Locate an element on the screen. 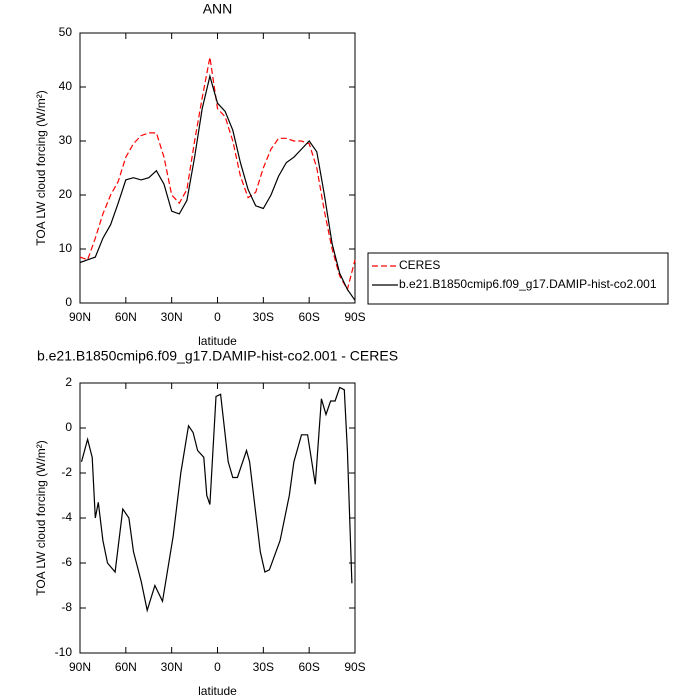  legend-label: CERES is located at coordinates (419, 265).